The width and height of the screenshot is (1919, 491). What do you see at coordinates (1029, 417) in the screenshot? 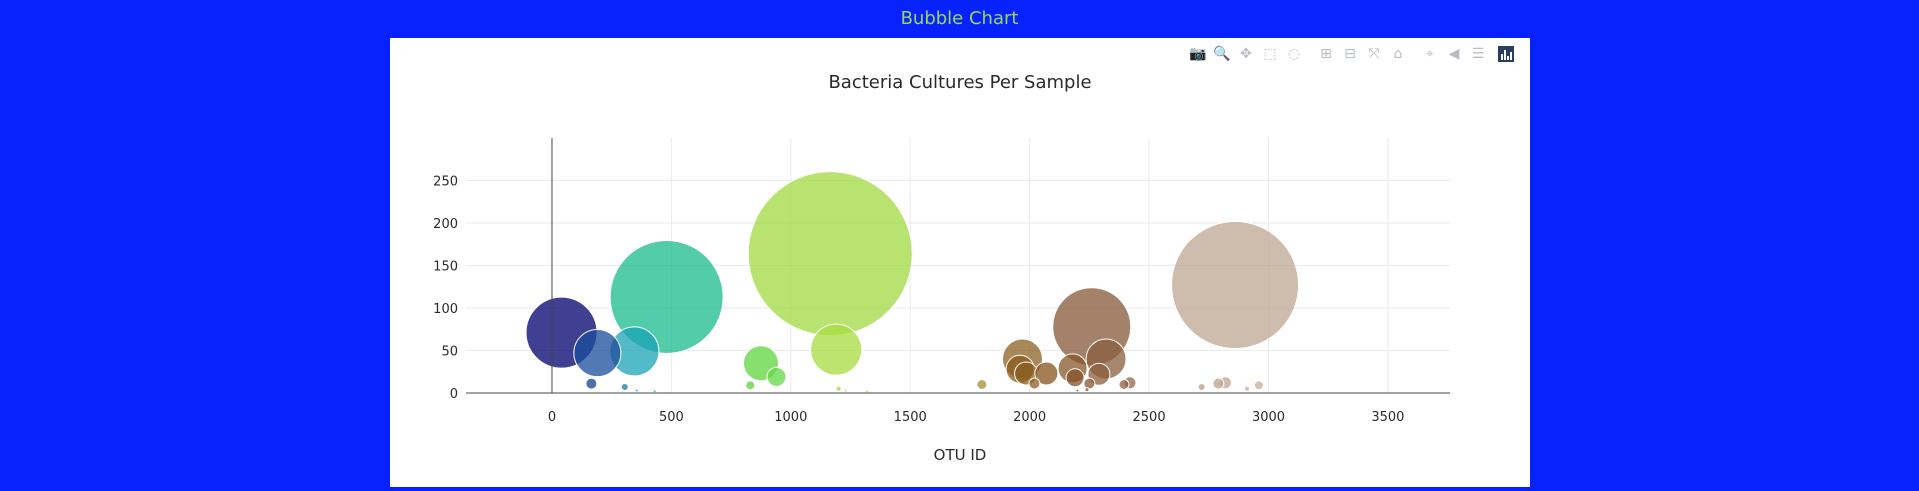
I see `x-tick-label: 2000` at bounding box center [1029, 417].